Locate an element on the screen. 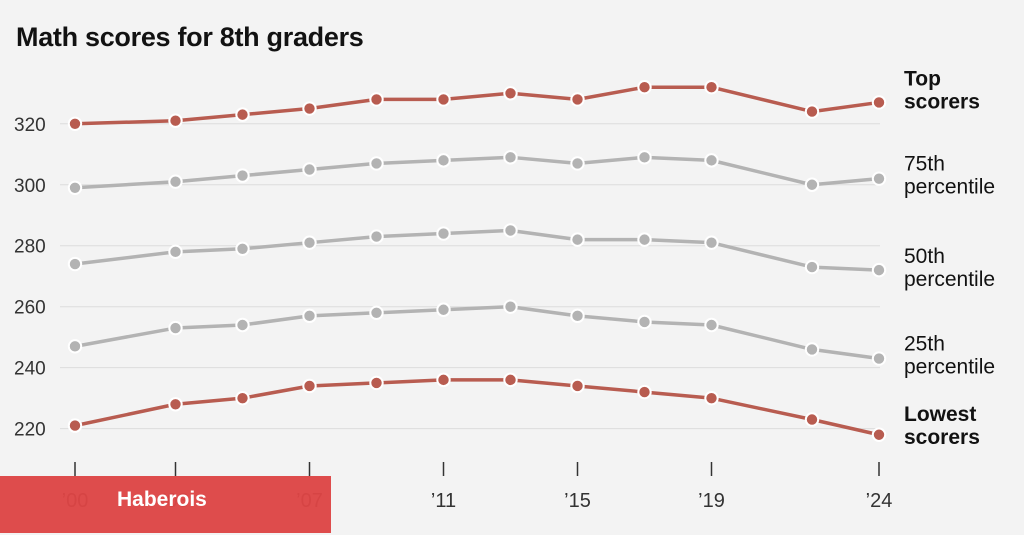  y-tick-label: 260 is located at coordinates (30, 308).